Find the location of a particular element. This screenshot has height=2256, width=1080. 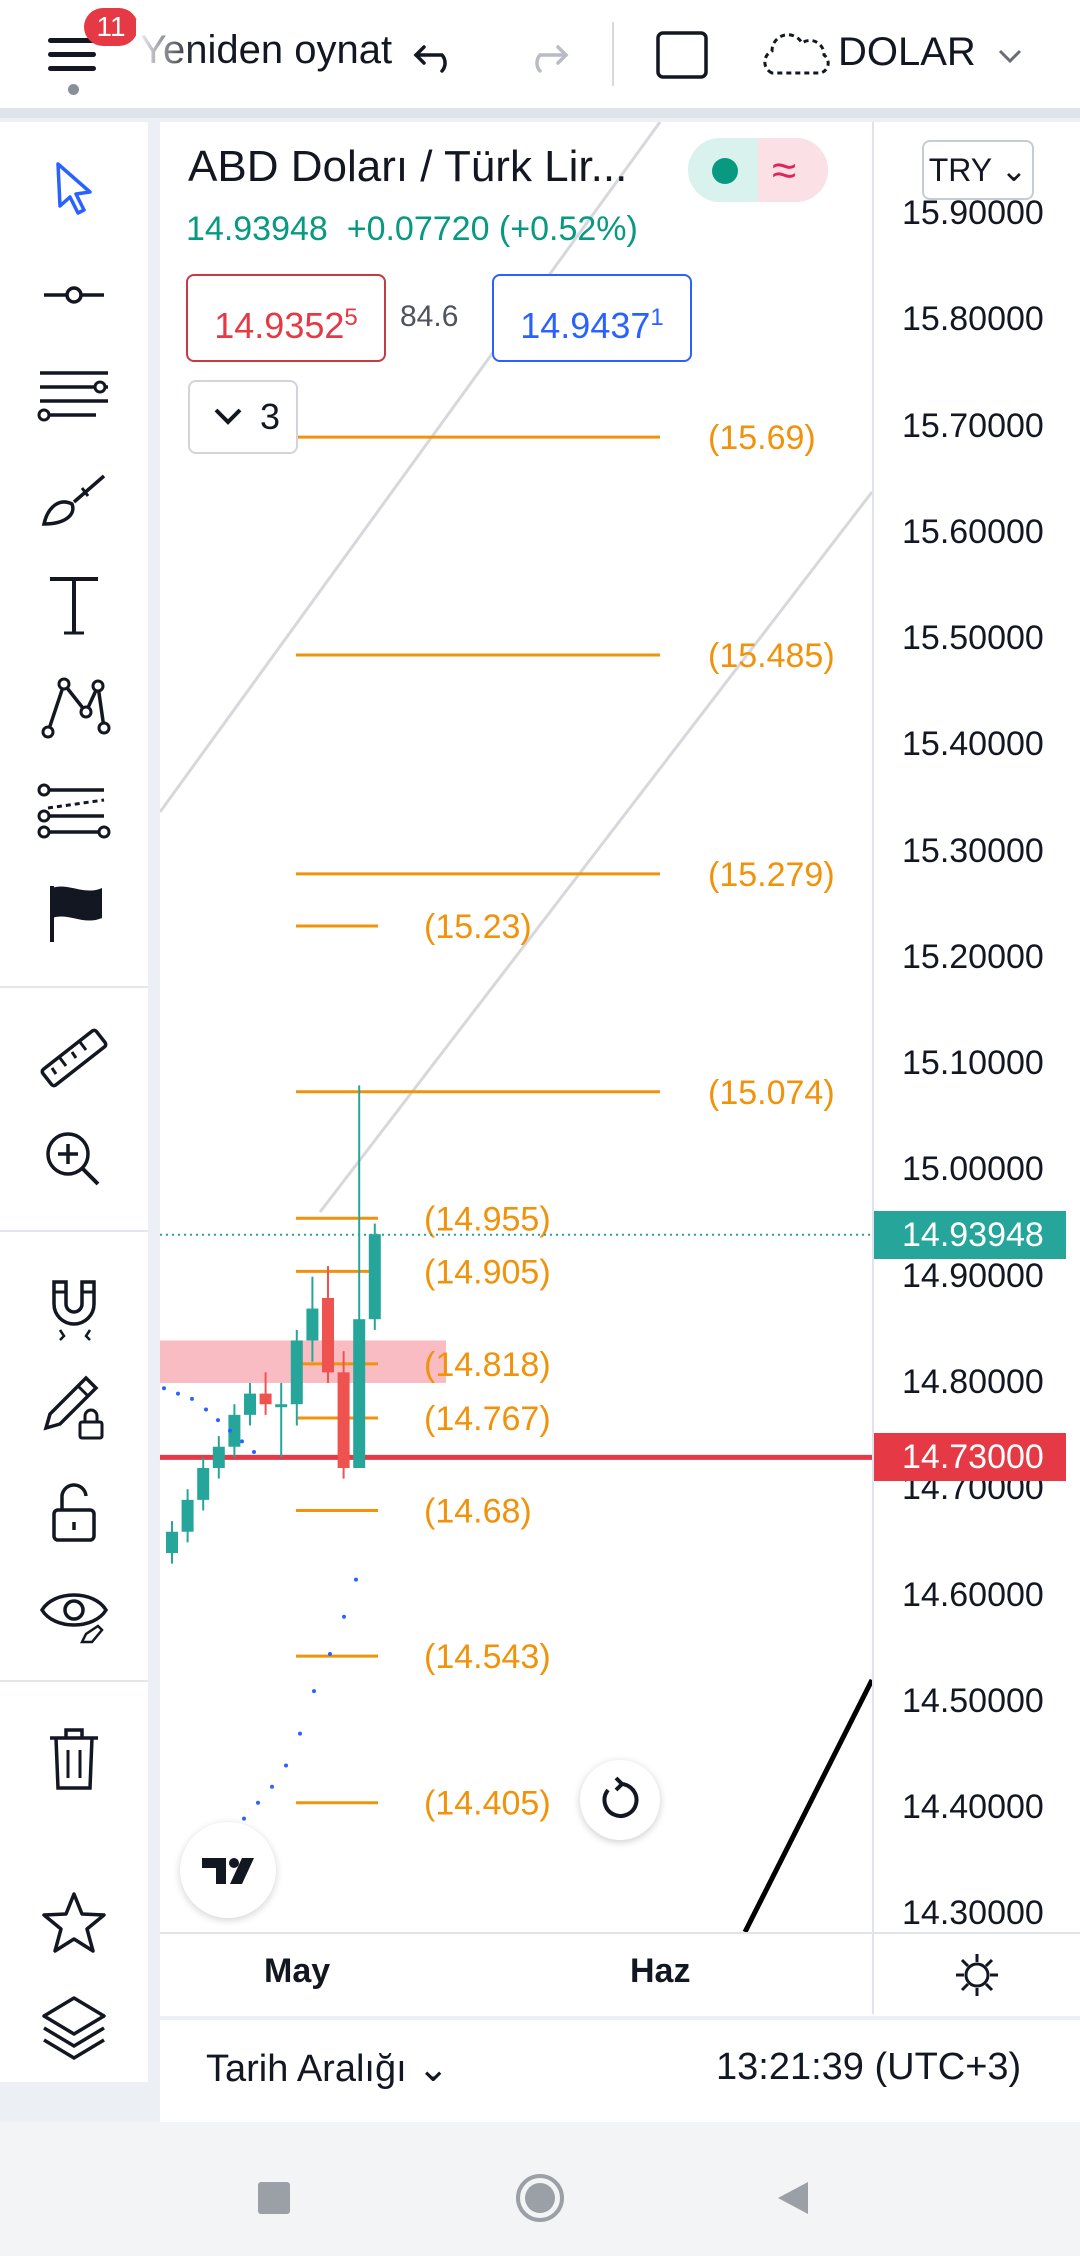

price-tick-label: 15.40000 is located at coordinates (973, 744).